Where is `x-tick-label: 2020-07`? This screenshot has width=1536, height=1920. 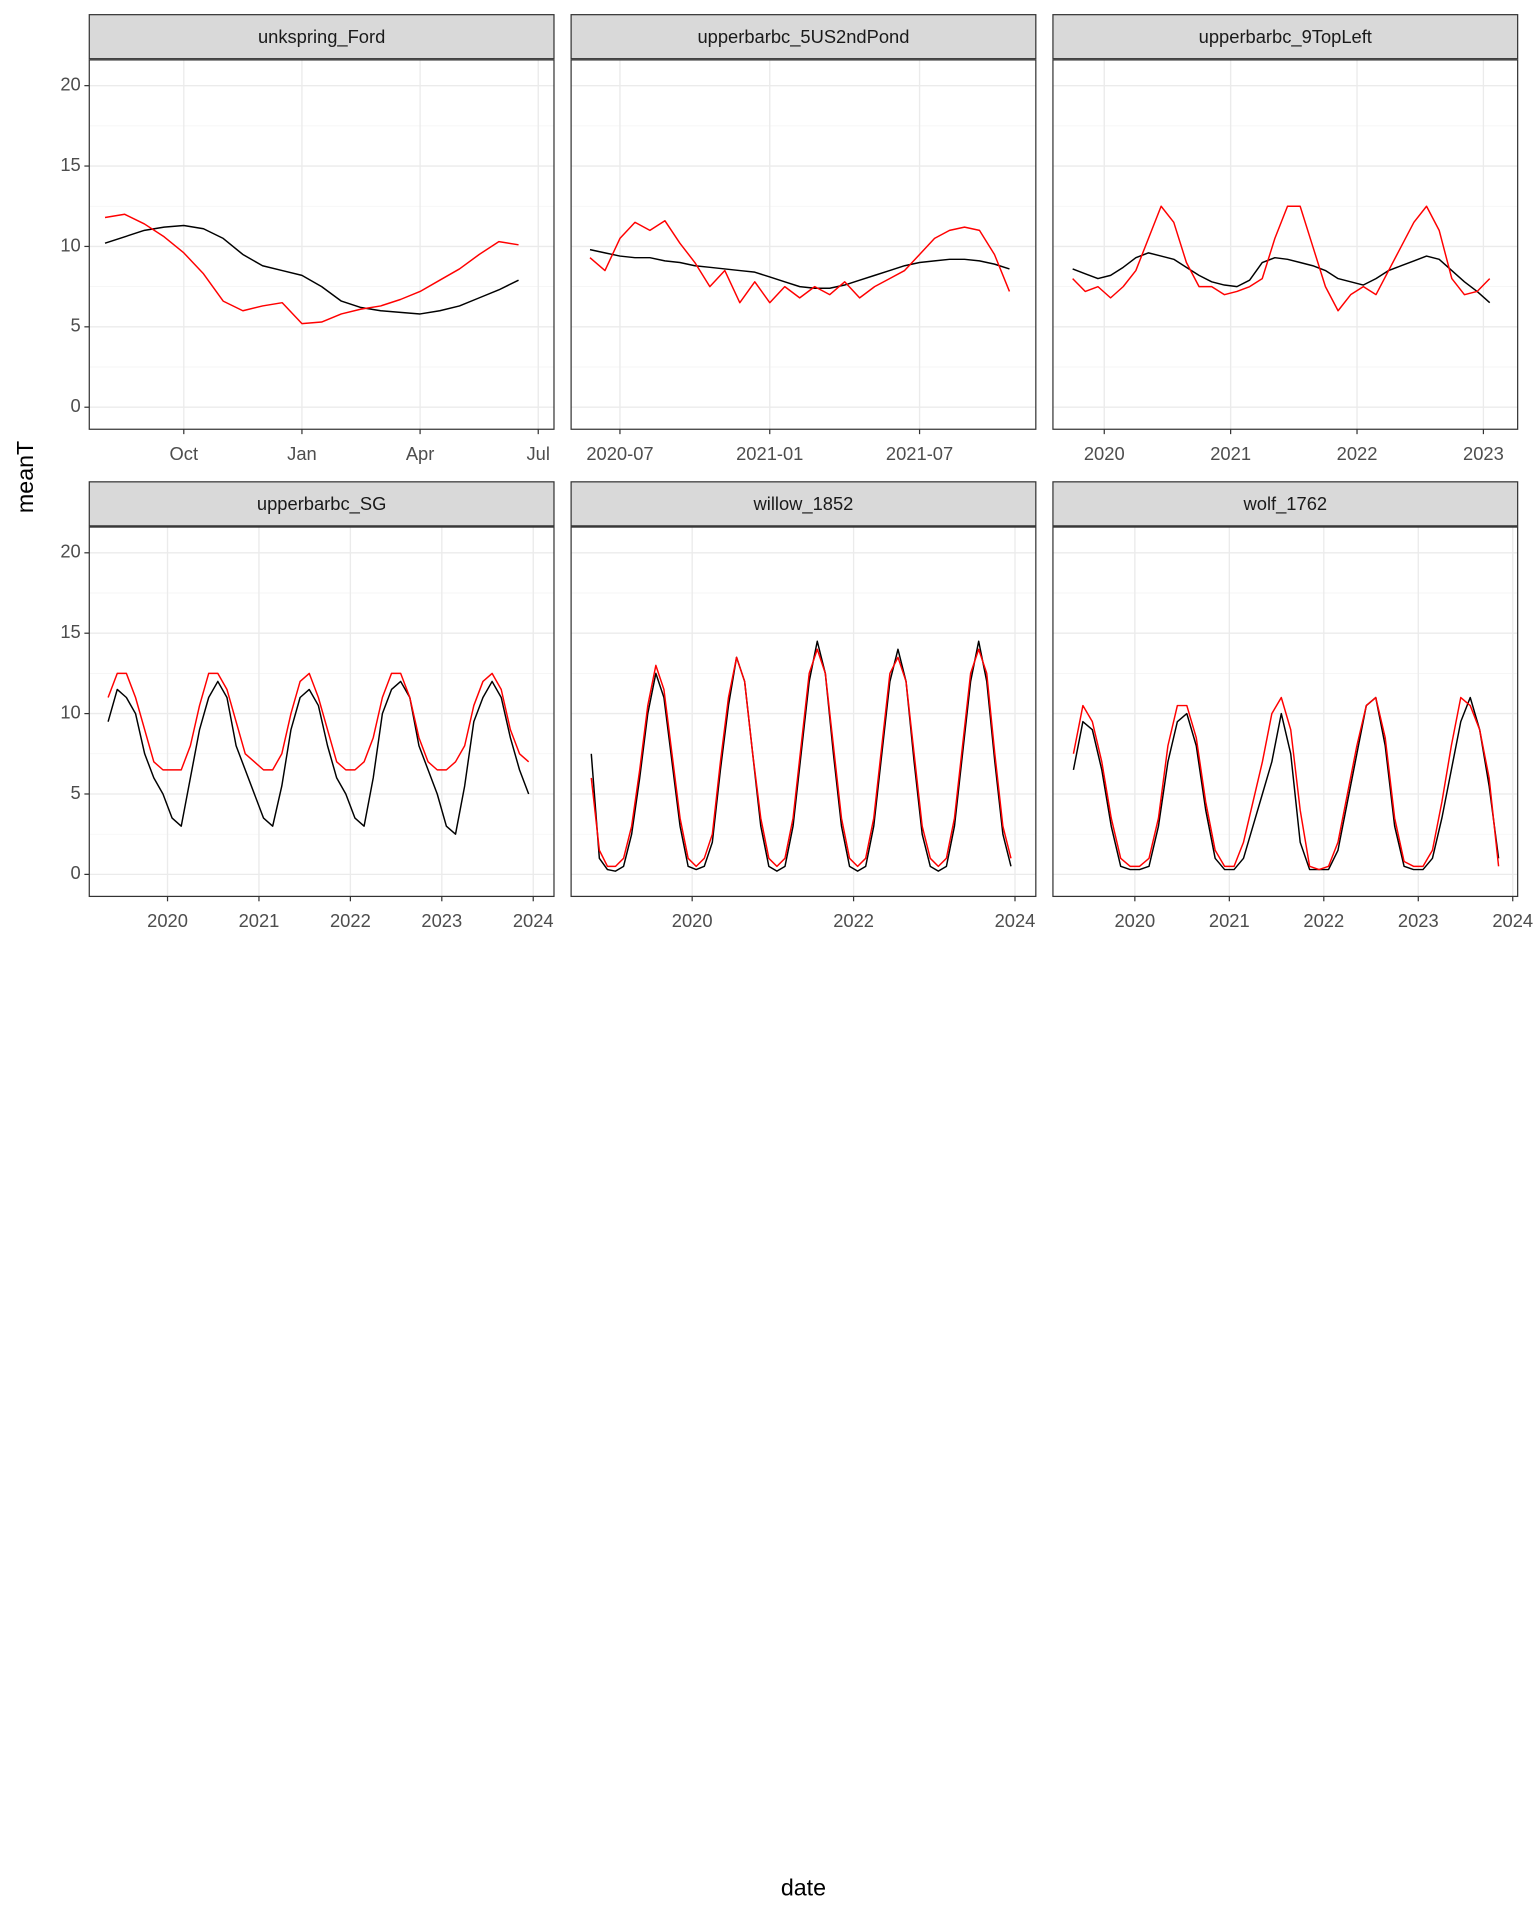 x-tick-label: 2020-07 is located at coordinates (619, 453).